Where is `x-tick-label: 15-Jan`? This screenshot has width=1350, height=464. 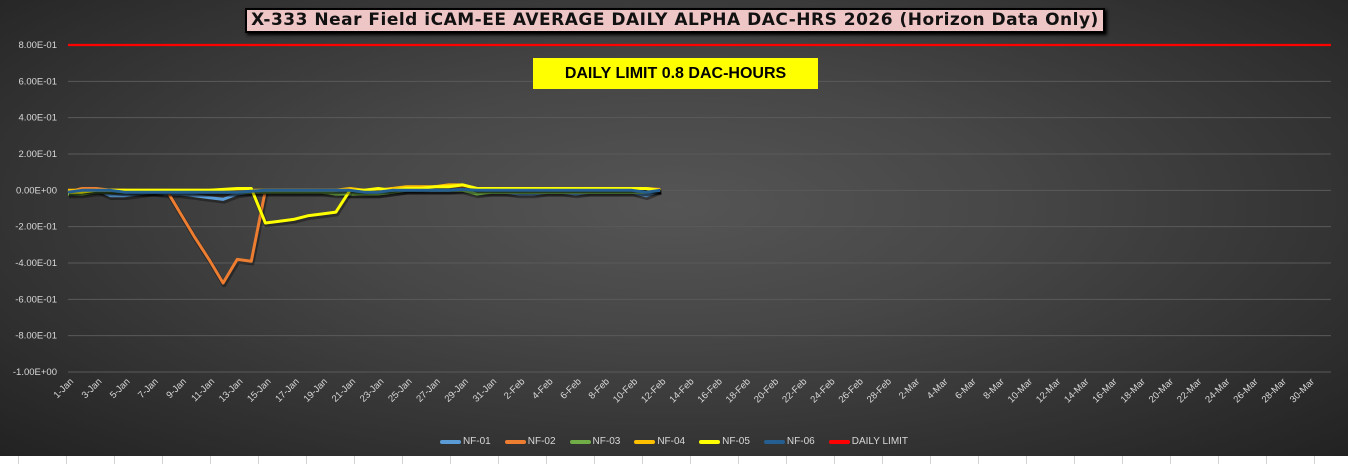 x-tick-label: 15-Jan is located at coordinates (259, 390).